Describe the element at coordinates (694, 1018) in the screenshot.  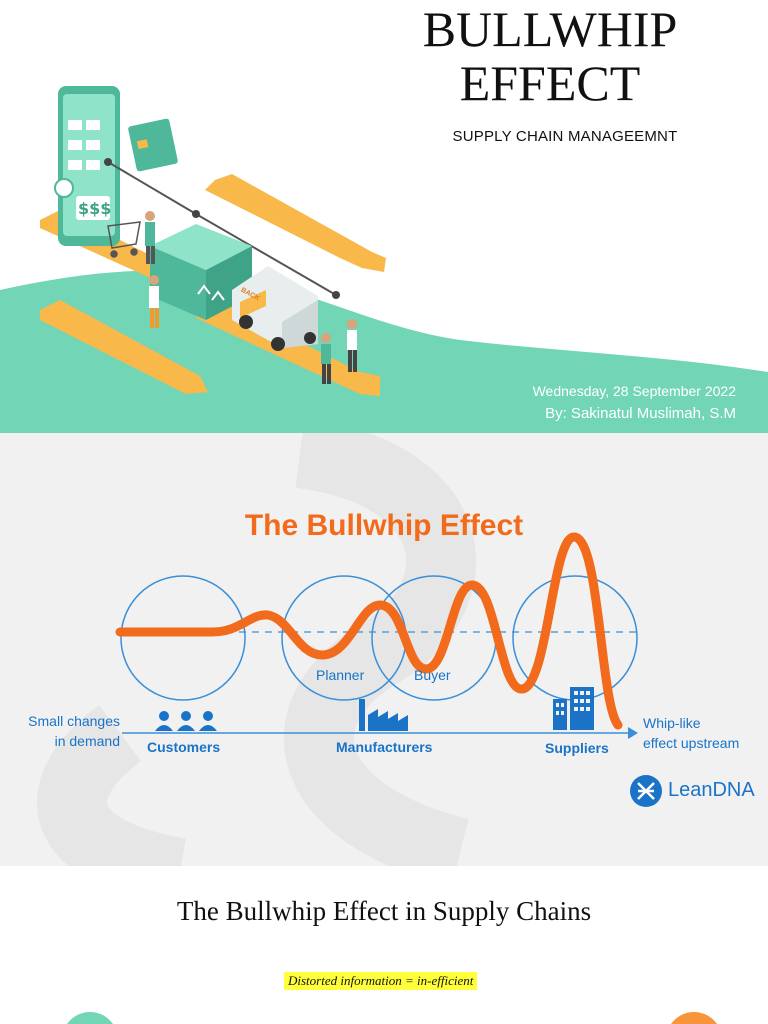
I see `right-orange-circle` at that location.